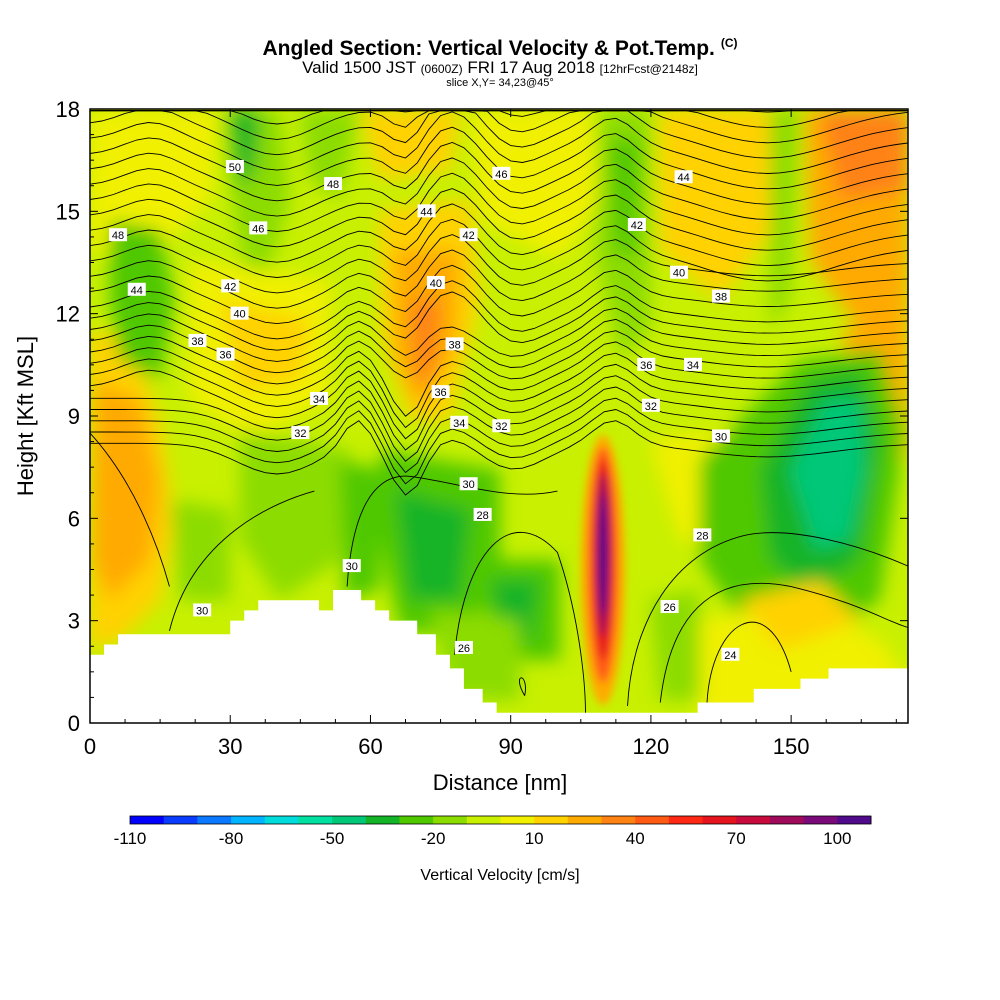 The height and width of the screenshot is (1000, 1000). I want to click on isentrope-label-text: 32, so click(651, 407).